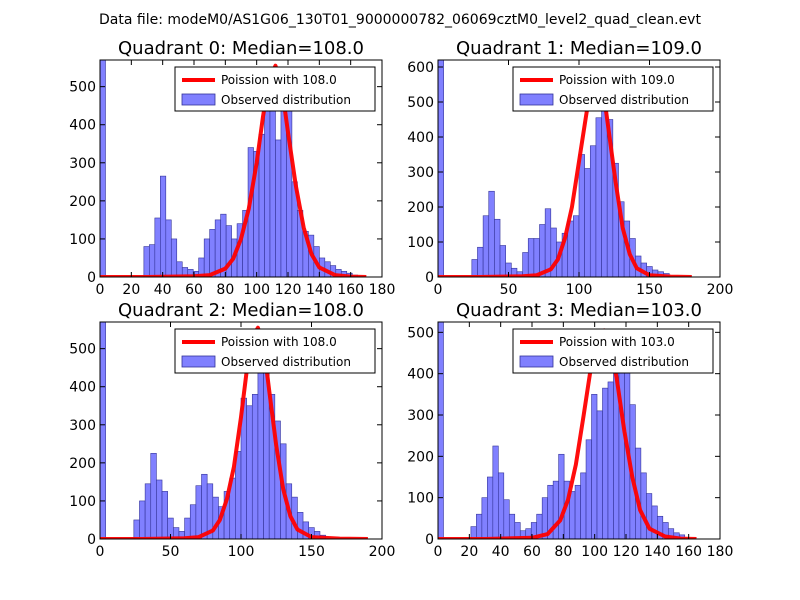 The height and width of the screenshot is (600, 800). I want to click on y-tick-label: 300, so click(420, 416).